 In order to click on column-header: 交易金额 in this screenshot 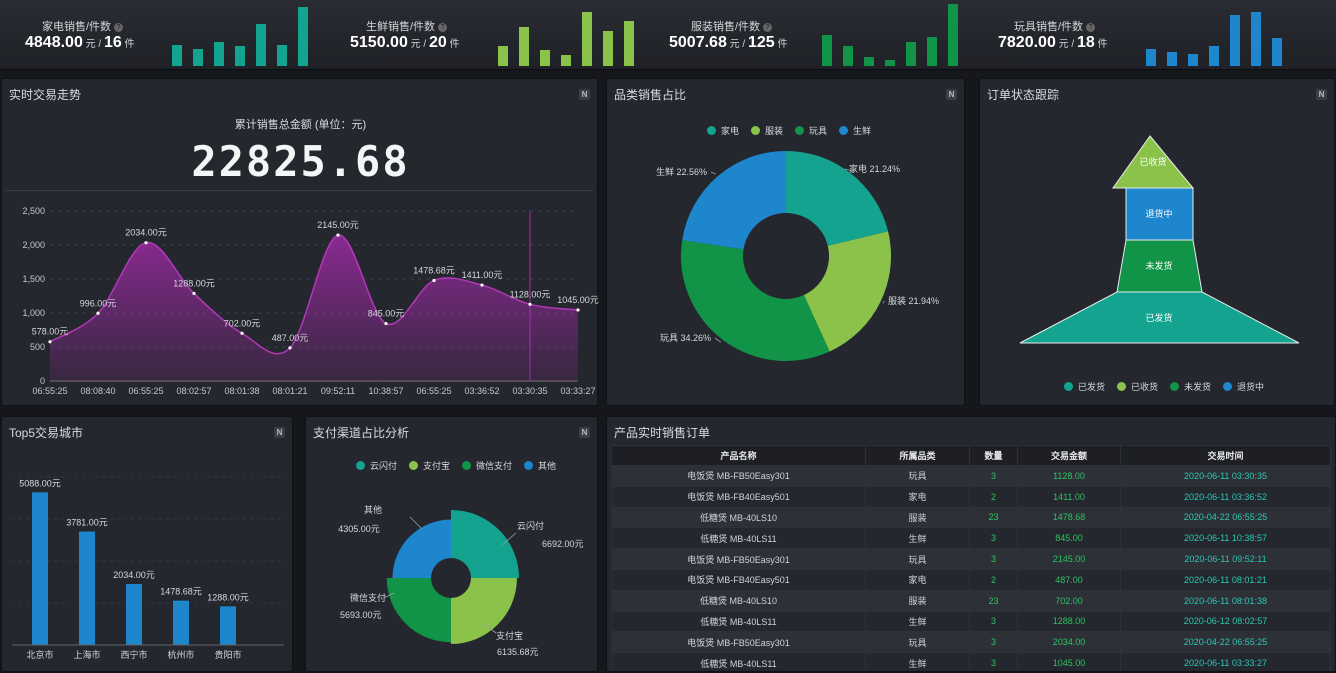, I will do `click(1069, 455)`.